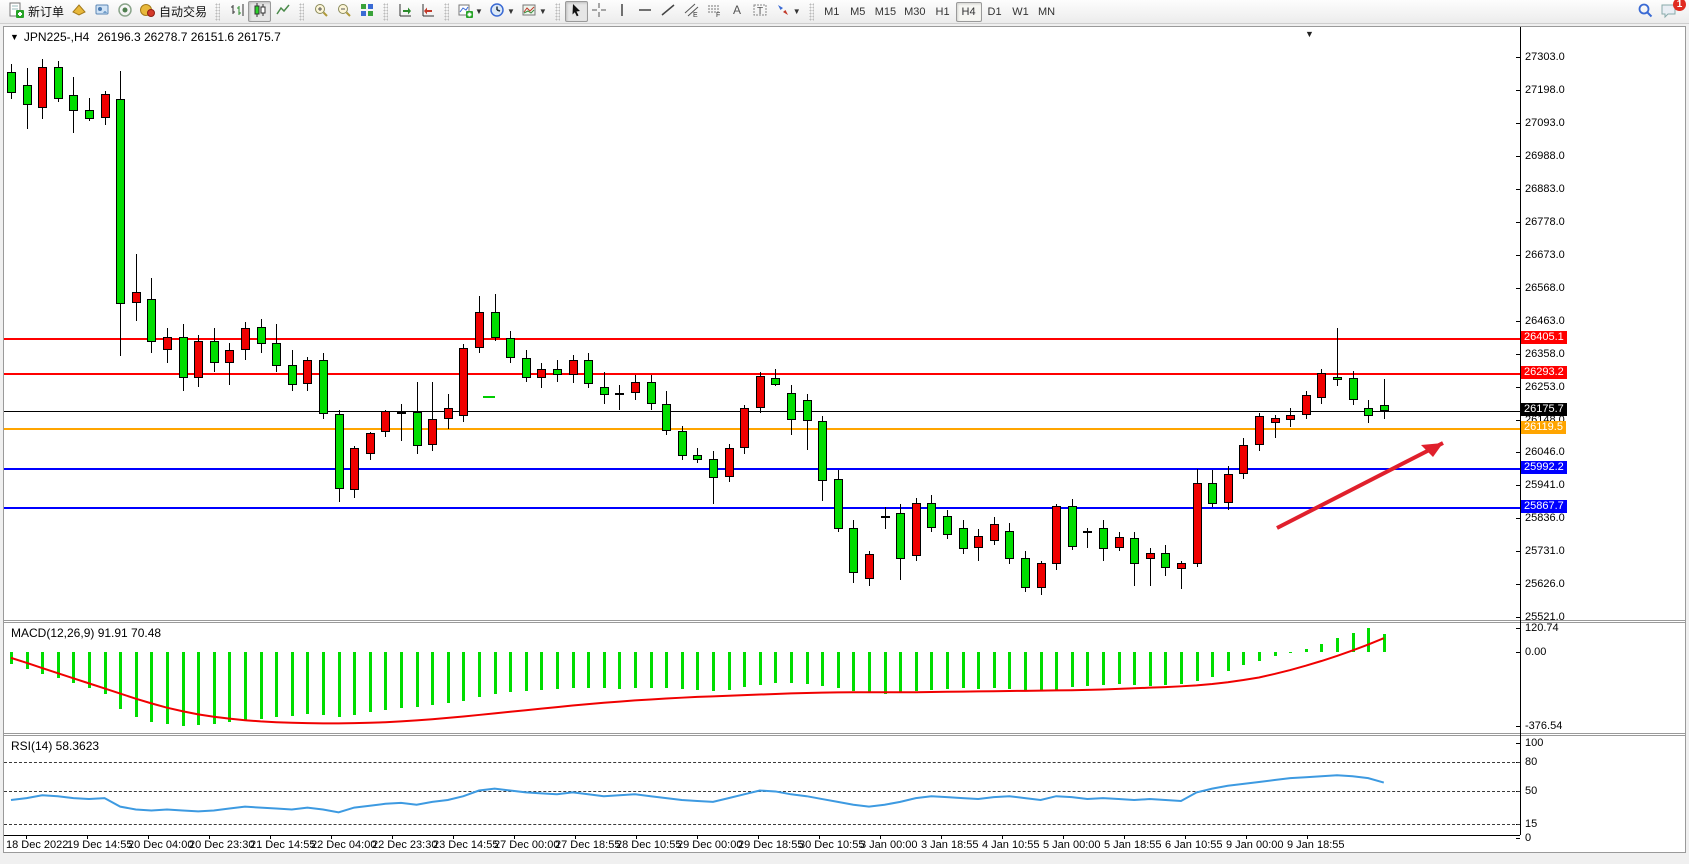 The height and width of the screenshot is (864, 1689). What do you see at coordinates (832, 11) in the screenshot?
I see `timeframe-button-m1: M1` at bounding box center [832, 11].